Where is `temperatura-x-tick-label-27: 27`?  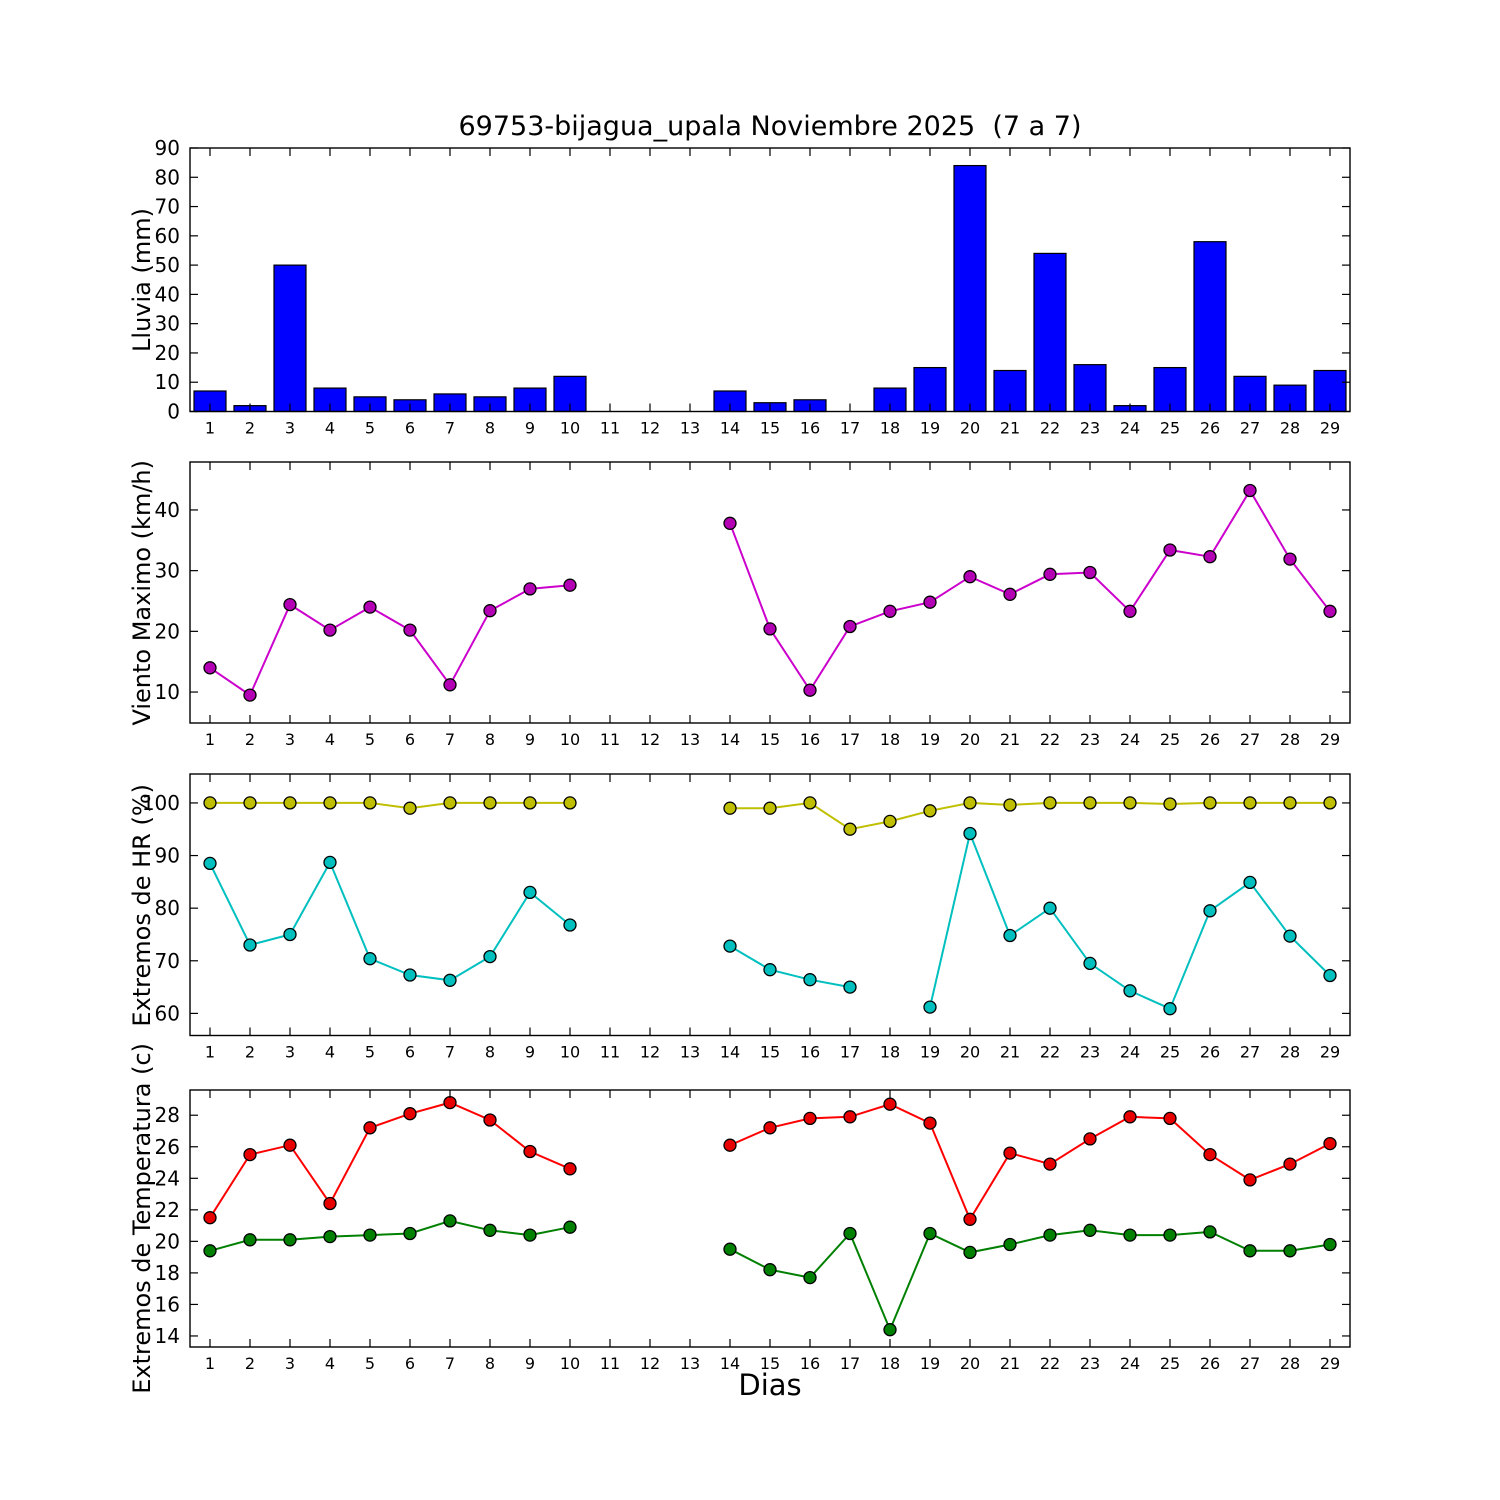
temperatura-x-tick-label-27: 27 is located at coordinates (1250, 1363).